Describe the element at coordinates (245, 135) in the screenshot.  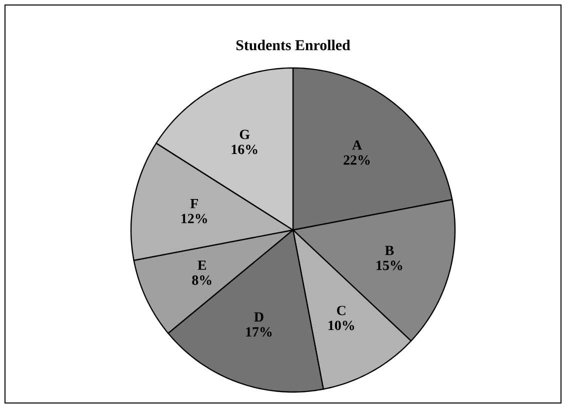
I see `slice-label: G` at that location.